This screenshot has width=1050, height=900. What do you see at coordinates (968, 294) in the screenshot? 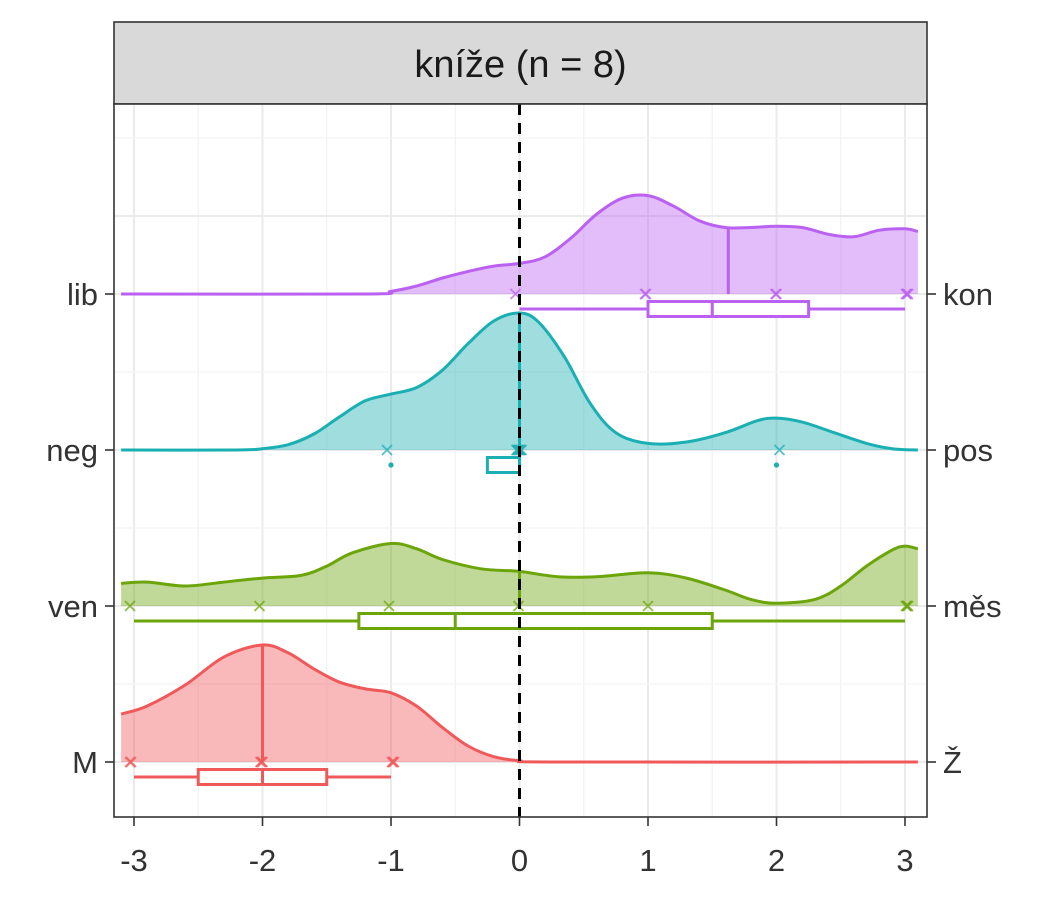
I see `y-tick-label-right: kon` at bounding box center [968, 294].